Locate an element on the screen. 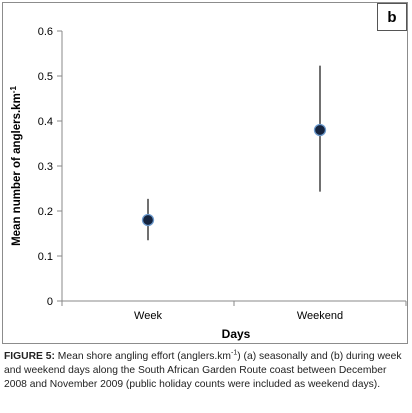 The image size is (412, 413). y-ticks: 0 0.1 0.2 0.3 0.4 0.5 0.6 is located at coordinates (50, 167).